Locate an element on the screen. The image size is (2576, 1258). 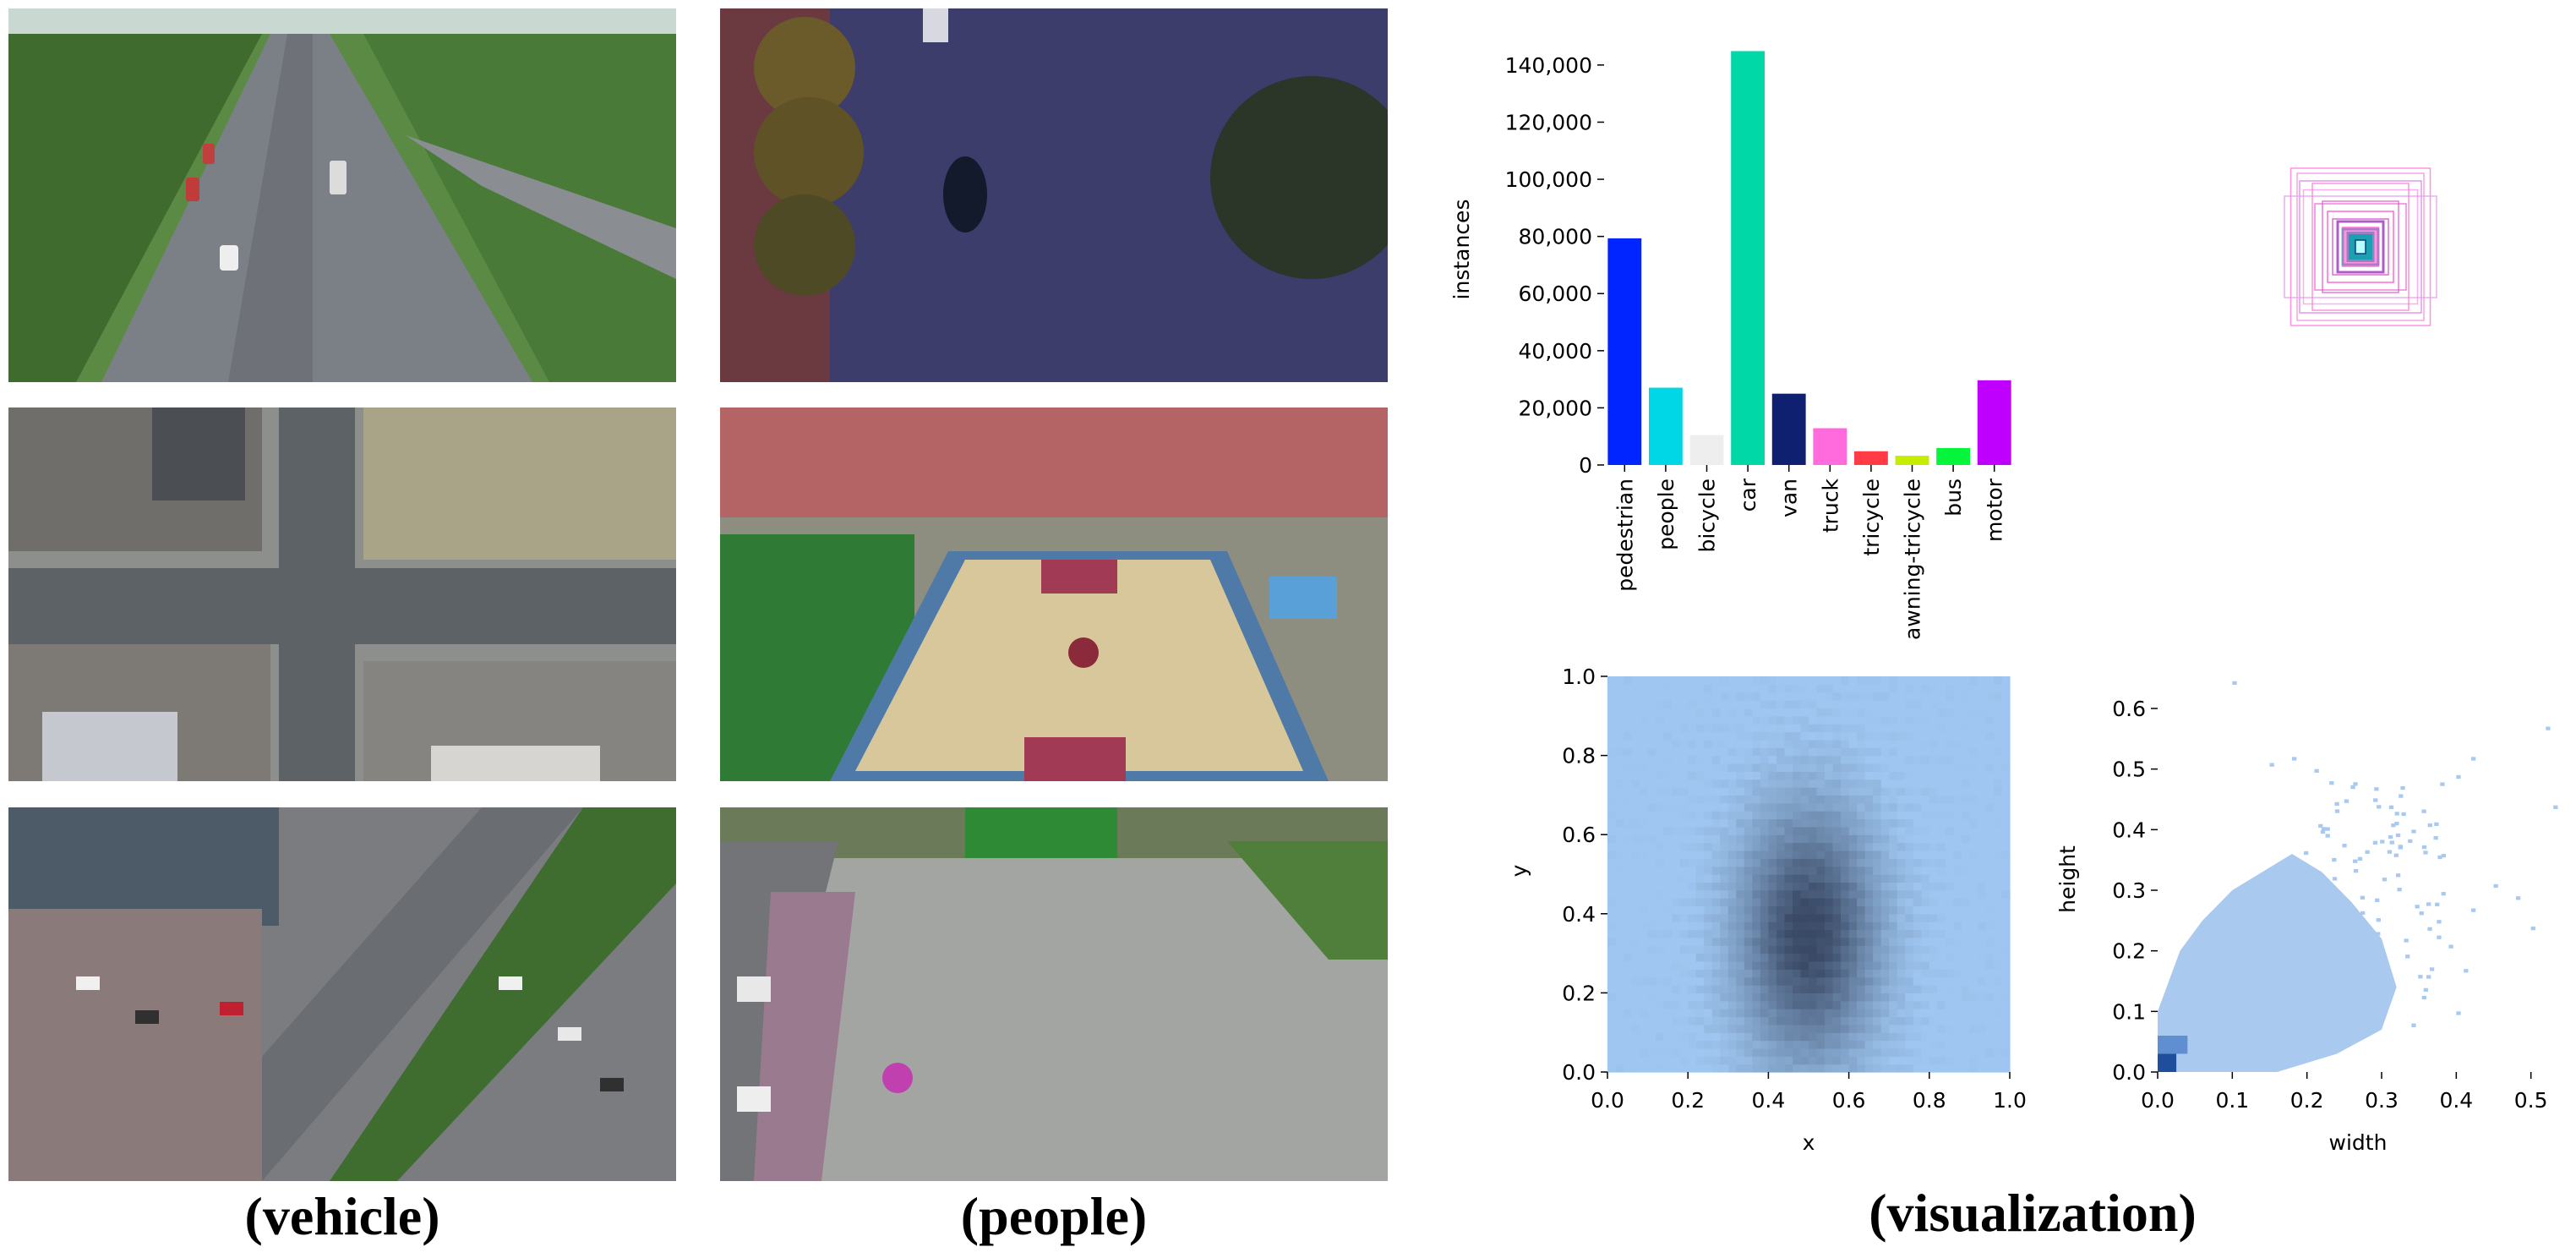
y-tick-label: 0.5 is located at coordinates (2129, 770).